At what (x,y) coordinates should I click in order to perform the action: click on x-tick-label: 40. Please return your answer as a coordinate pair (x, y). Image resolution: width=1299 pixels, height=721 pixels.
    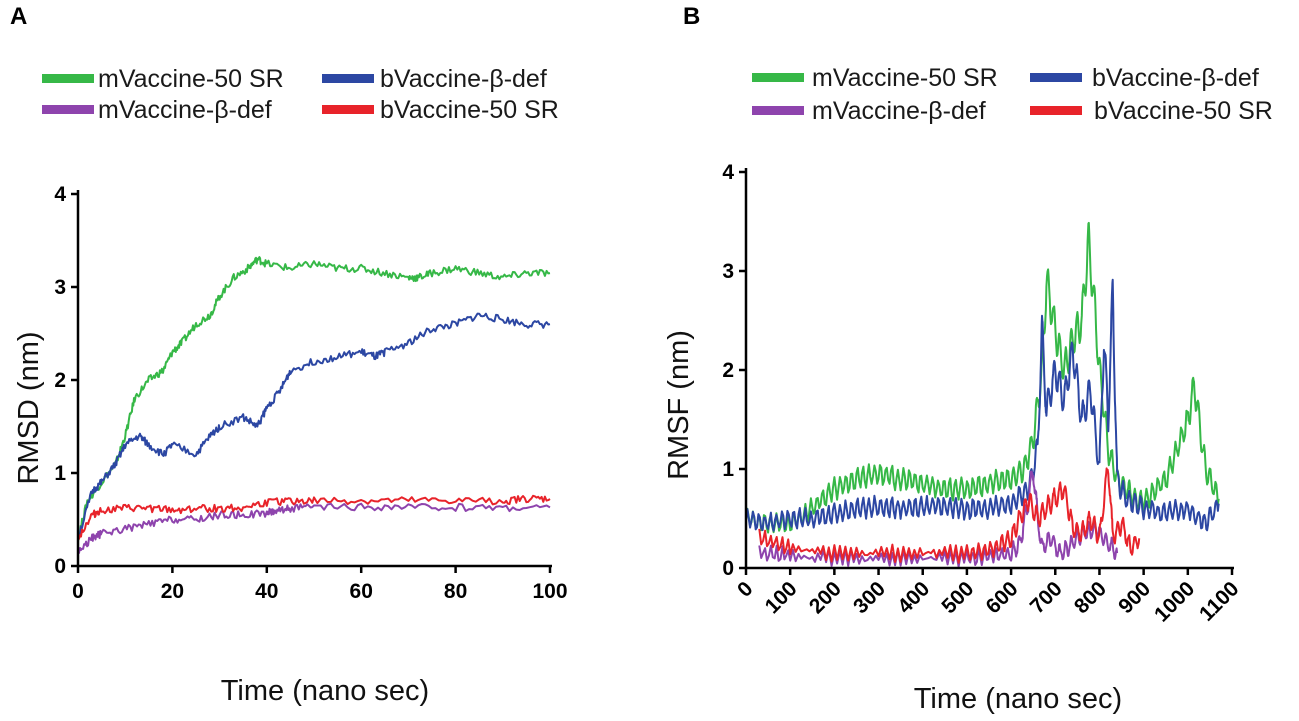
    Looking at the image, I should click on (266, 591).